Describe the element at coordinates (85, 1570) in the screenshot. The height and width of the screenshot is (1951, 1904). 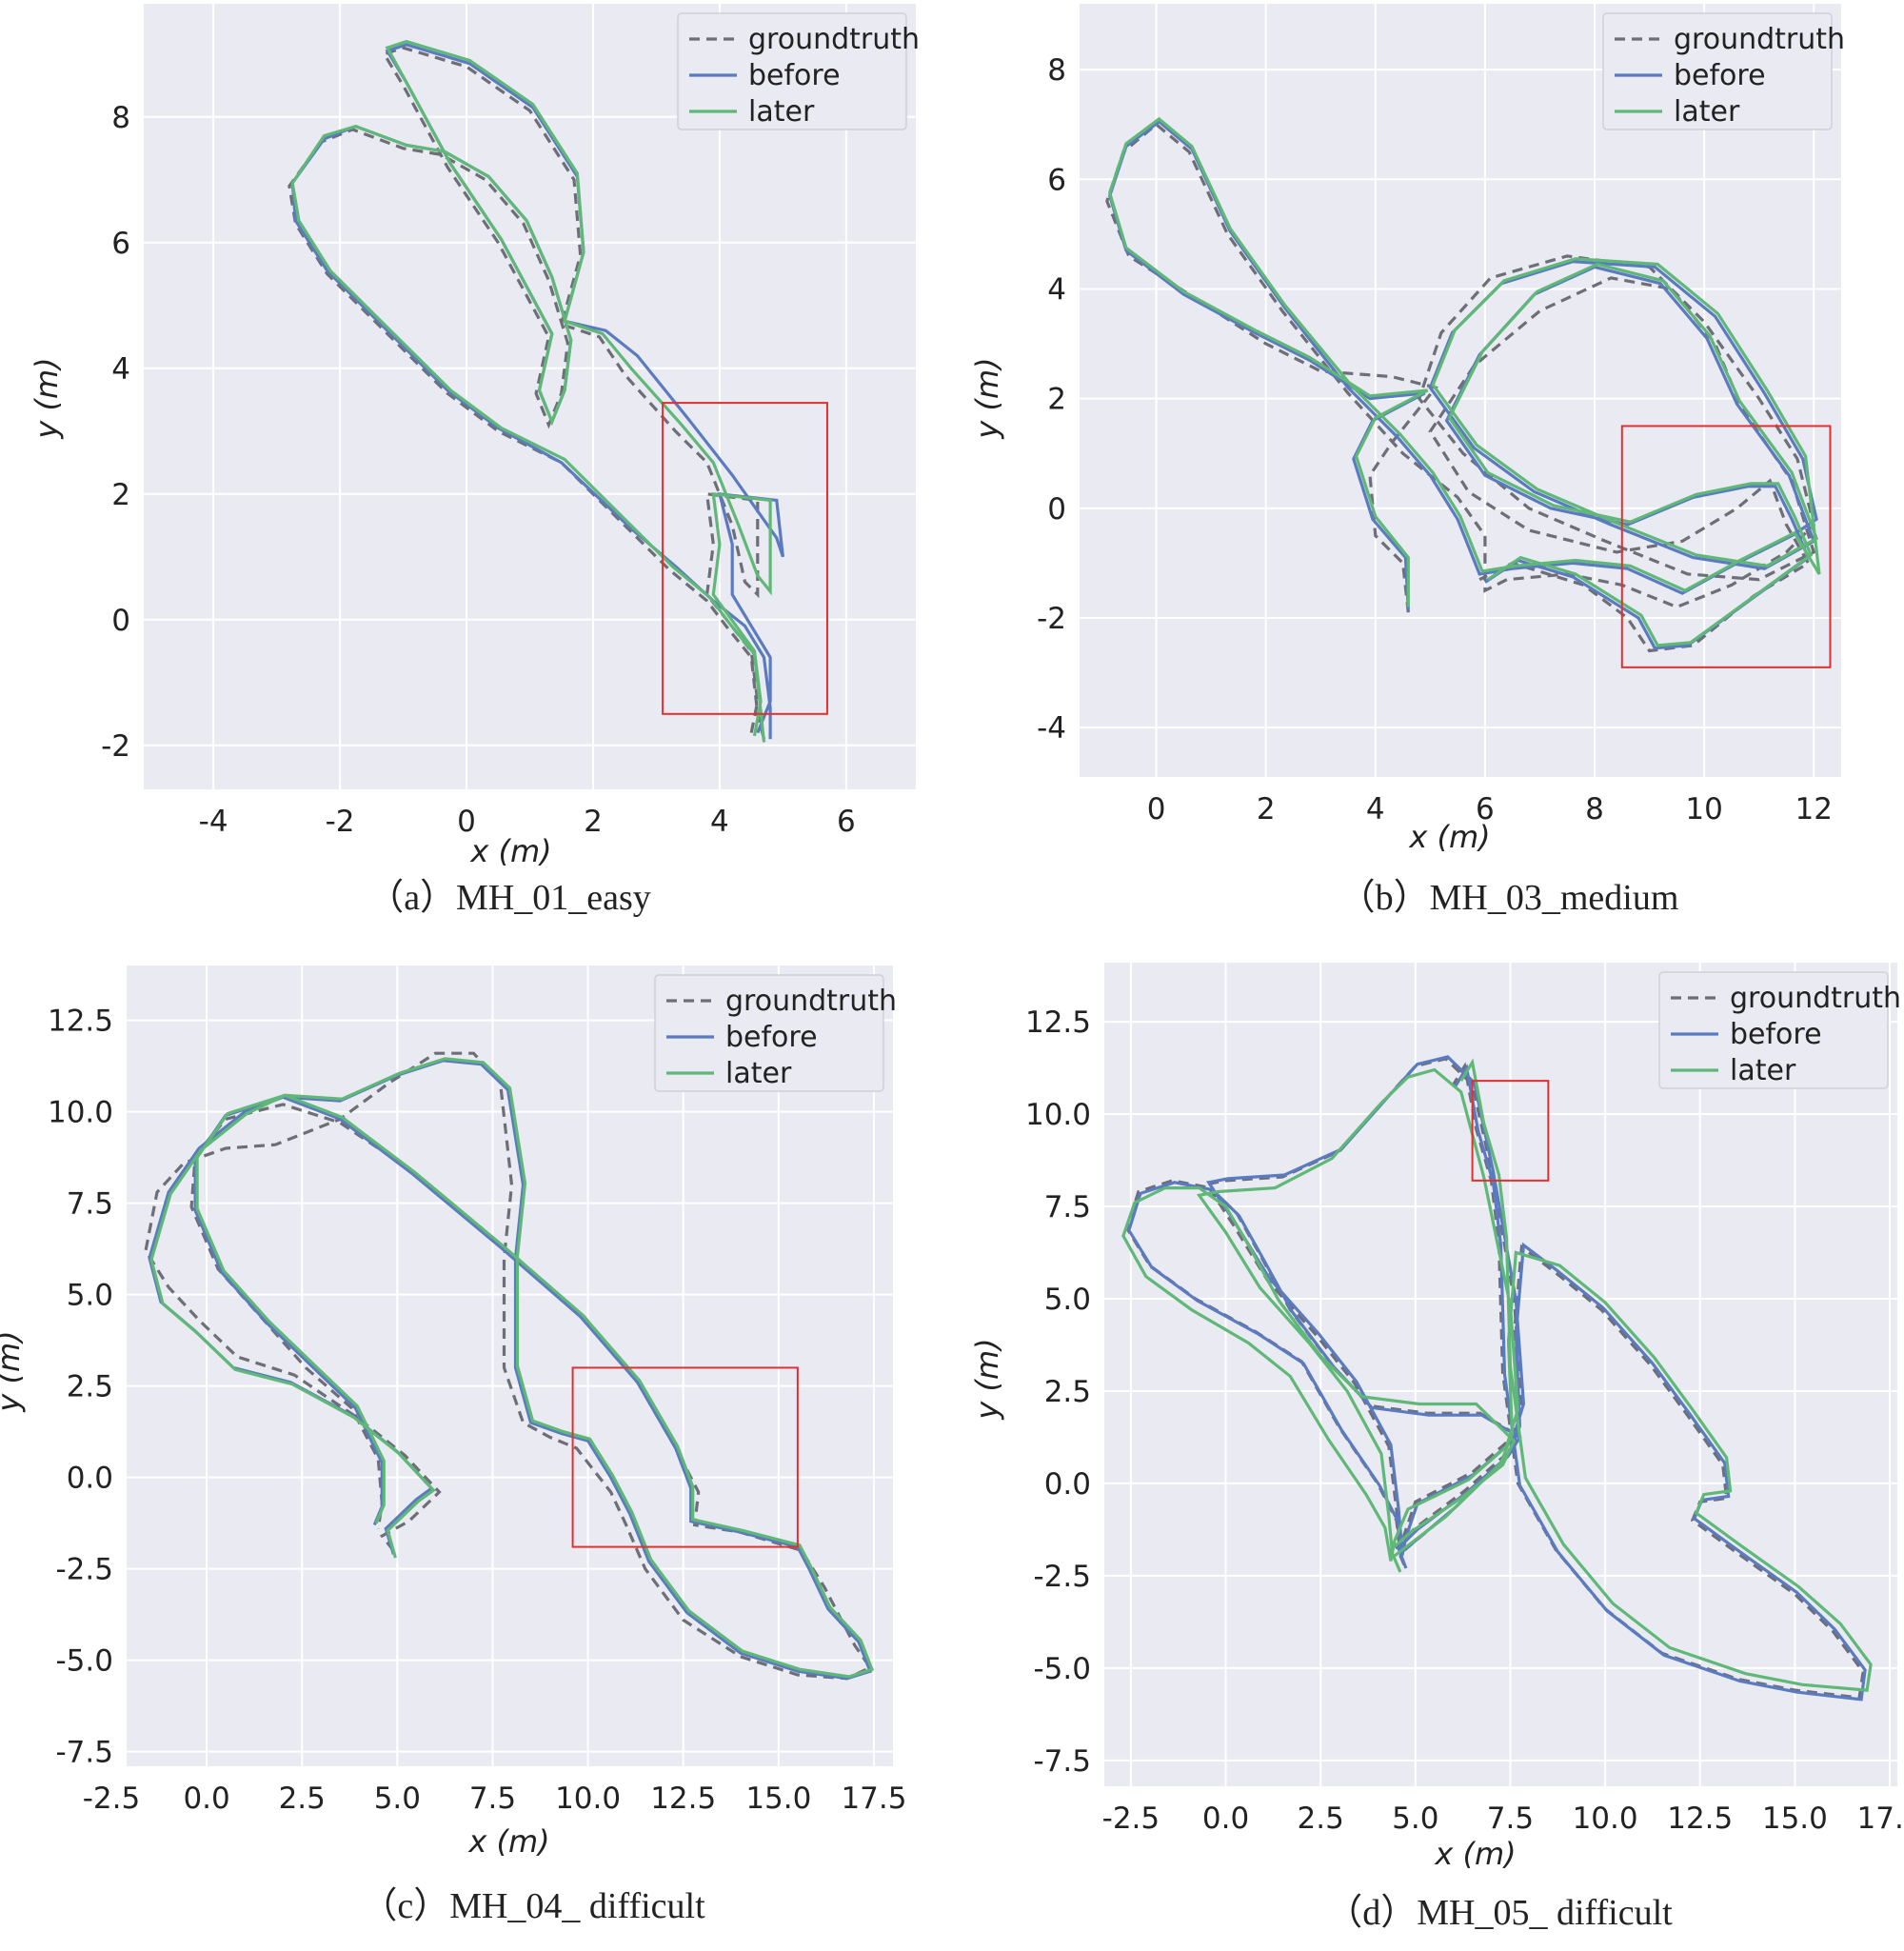
I see `y-tick-label: -2.5` at that location.